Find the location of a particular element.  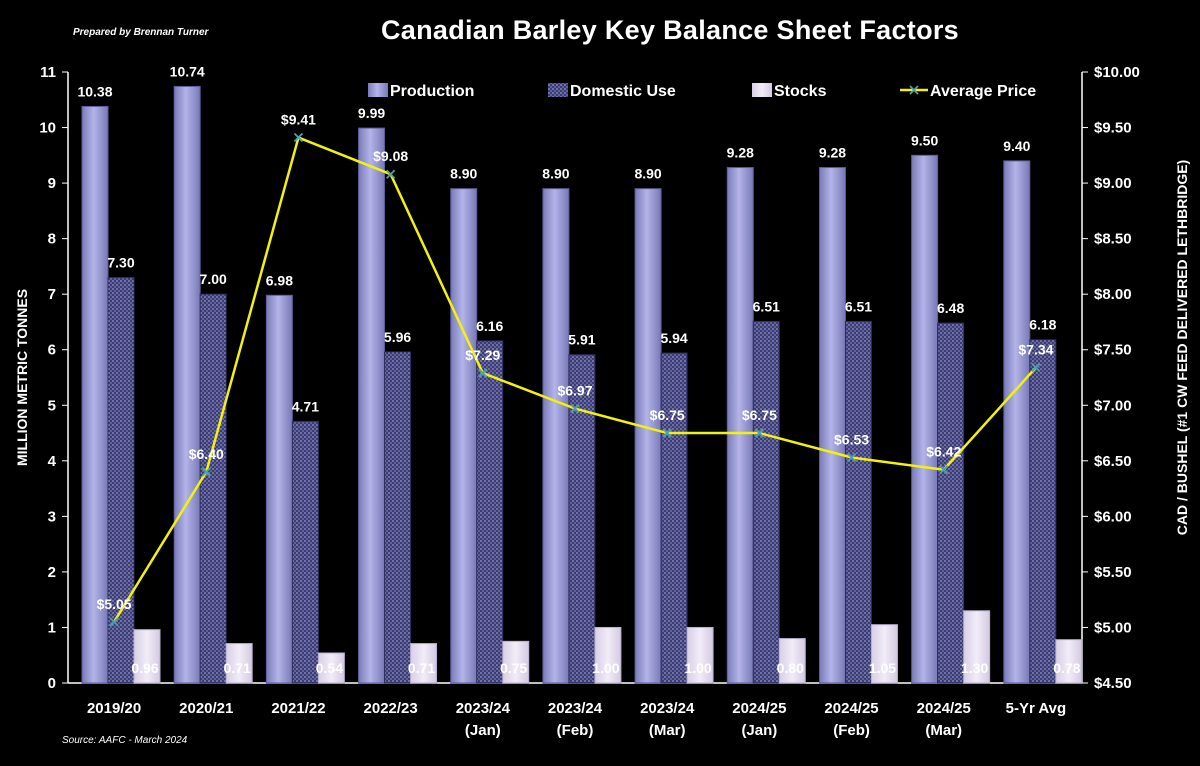

left-tick-label: 0 is located at coordinates (52, 683).